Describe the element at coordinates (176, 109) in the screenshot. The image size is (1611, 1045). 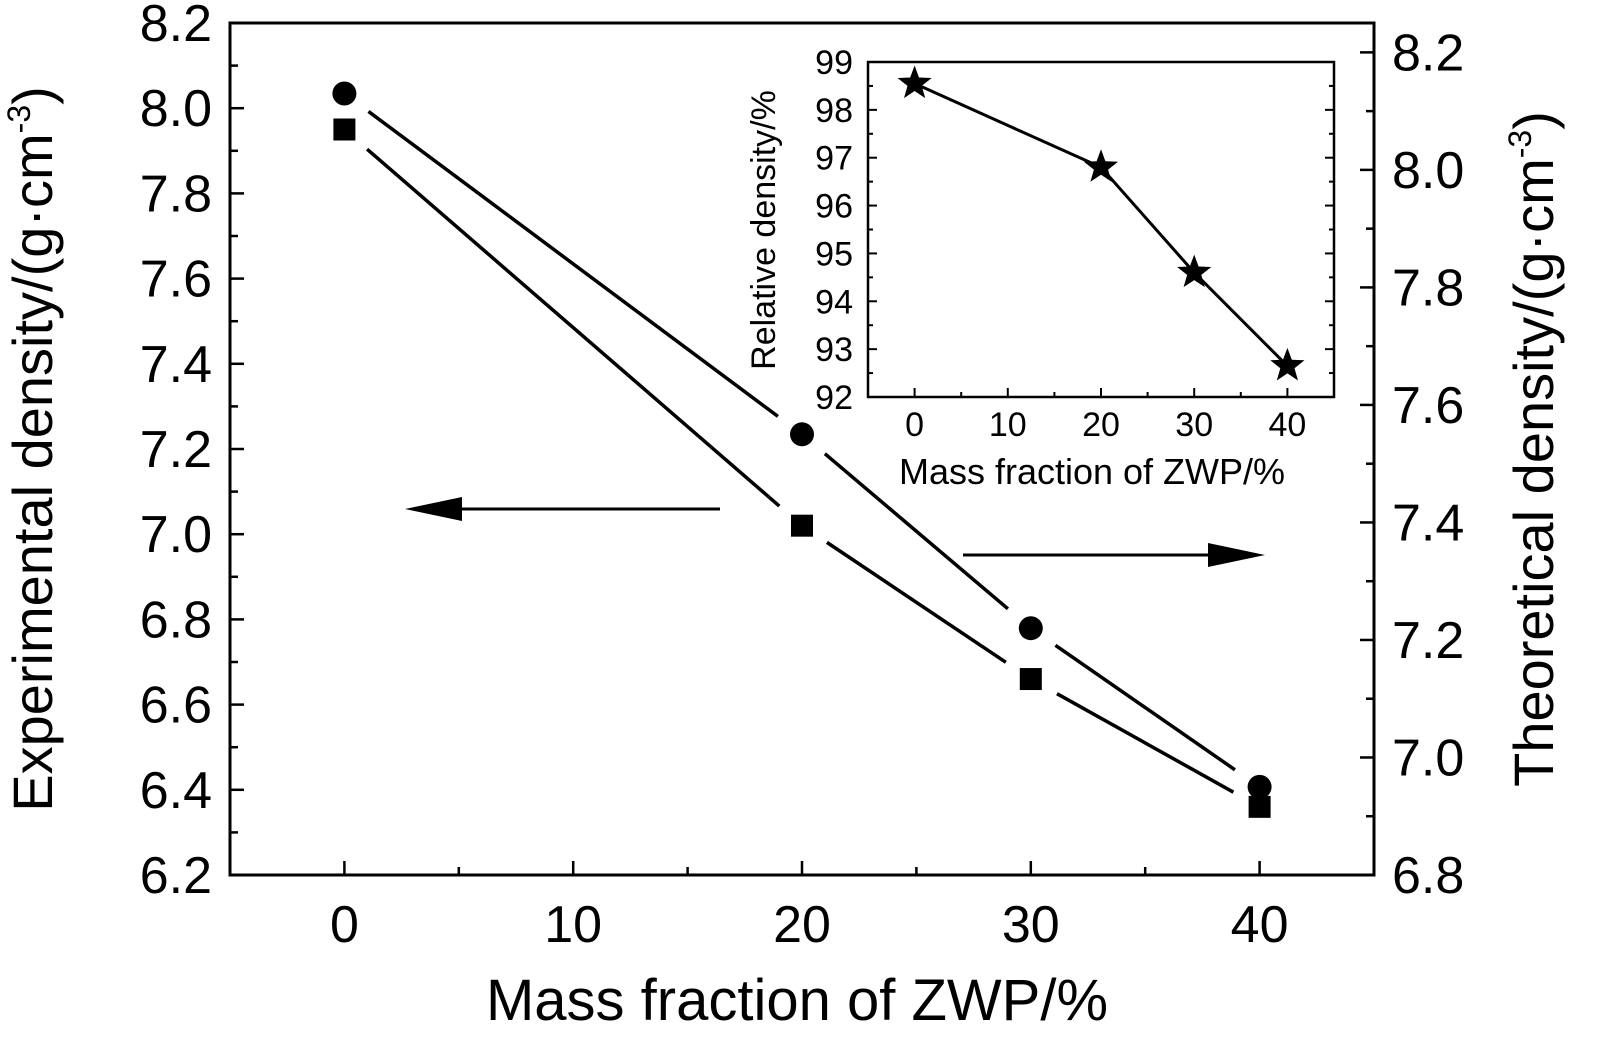
I see `left-y-tick-label: 8.0` at that location.